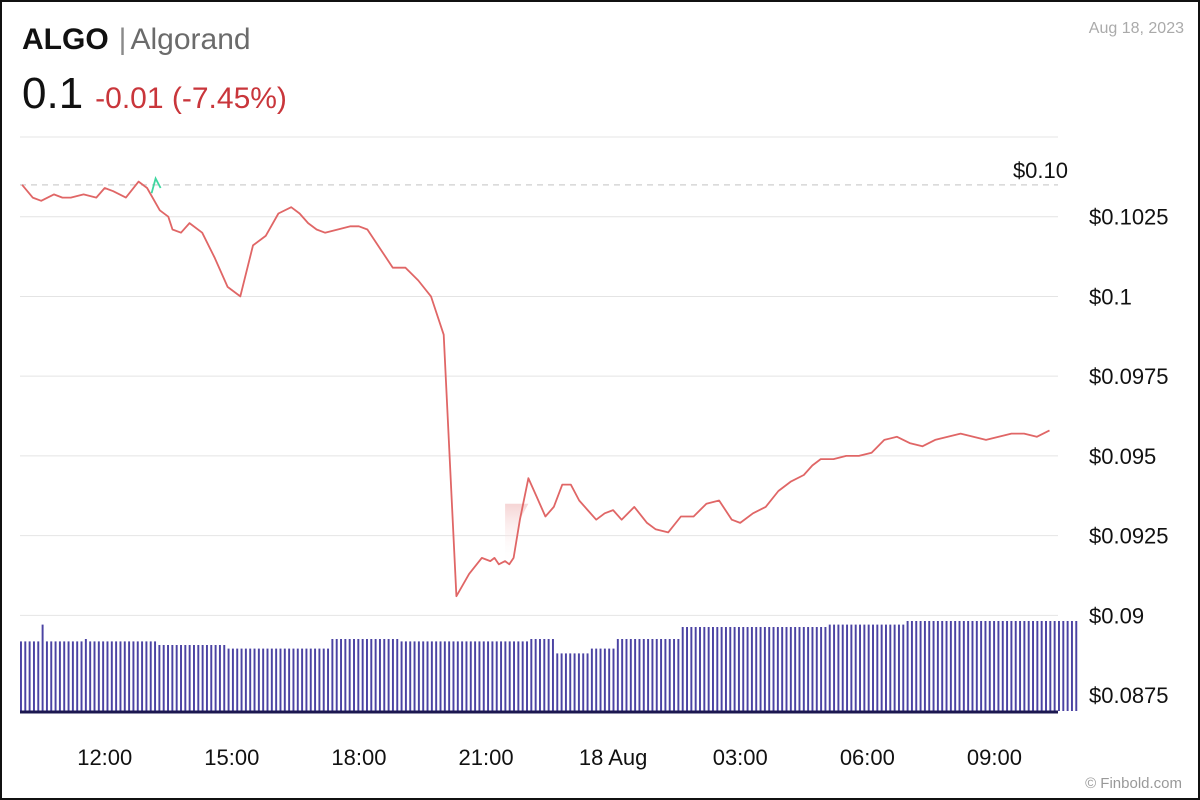 The image size is (1200, 800). What do you see at coordinates (1040, 170) in the screenshot?
I see `reference-line-label: $0.10` at bounding box center [1040, 170].